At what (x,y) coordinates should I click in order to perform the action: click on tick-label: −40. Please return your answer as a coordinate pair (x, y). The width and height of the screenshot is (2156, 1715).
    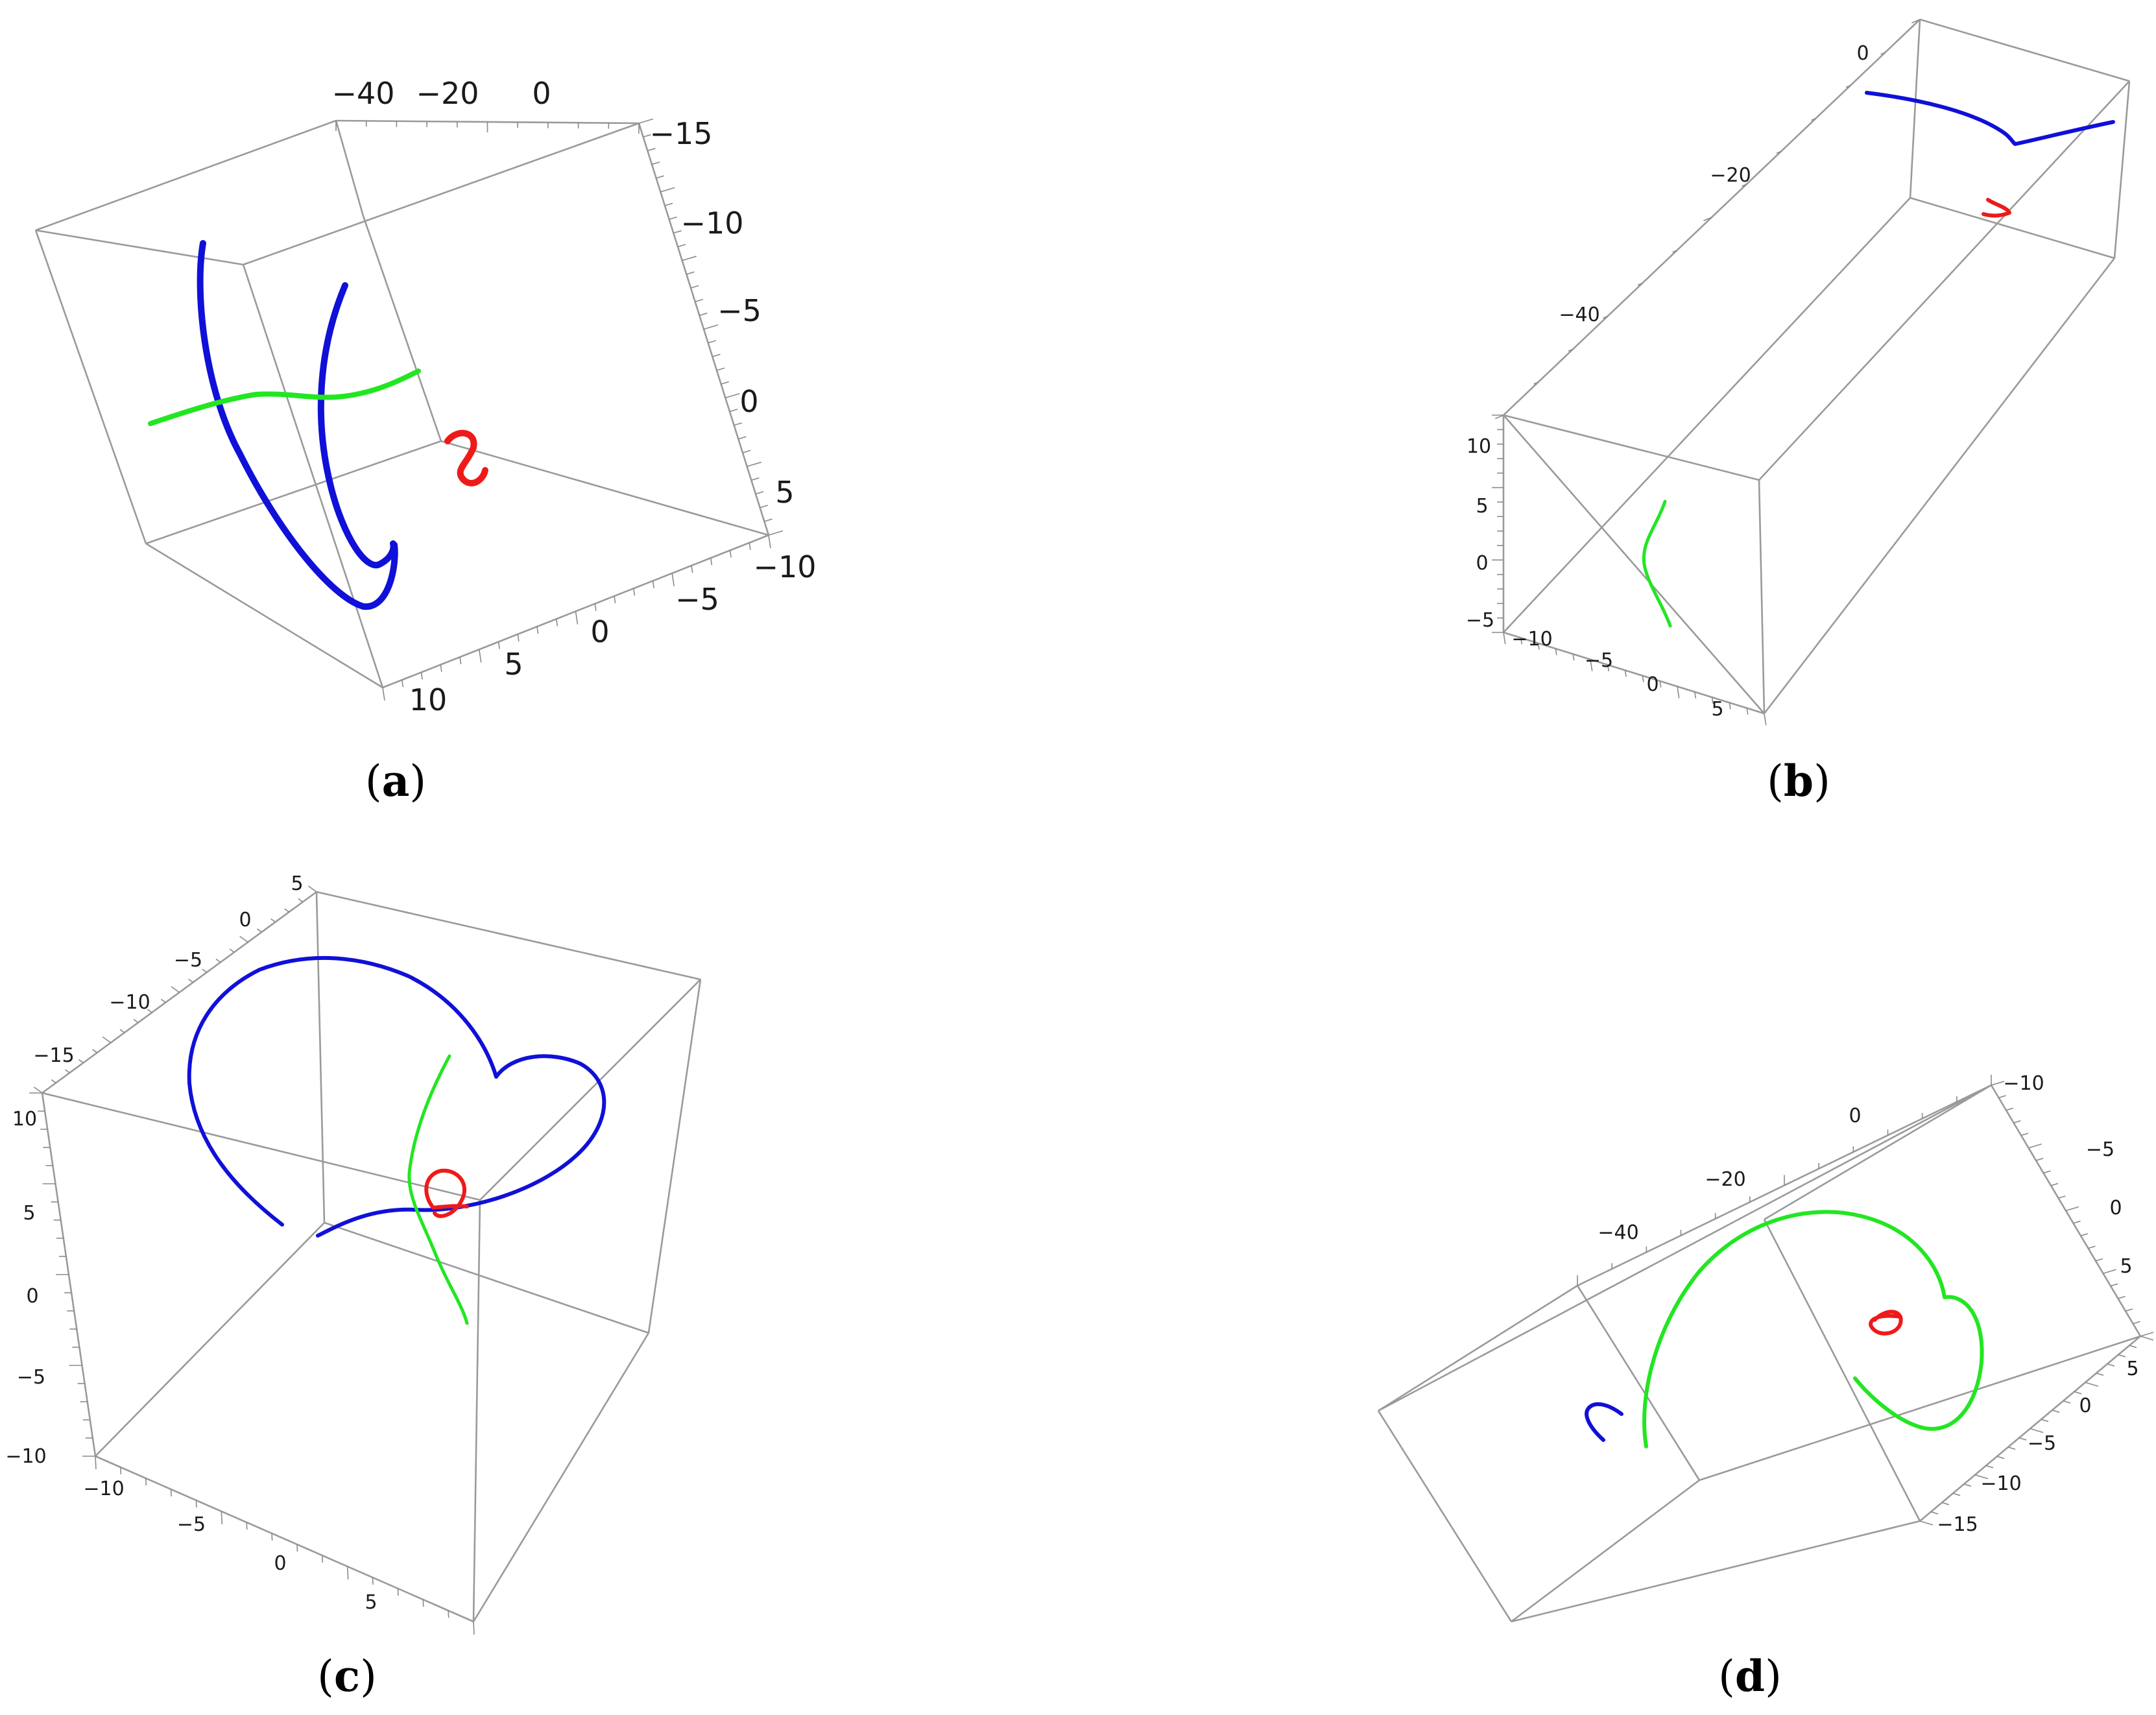
    Looking at the image, I should click on (1618, 1232).